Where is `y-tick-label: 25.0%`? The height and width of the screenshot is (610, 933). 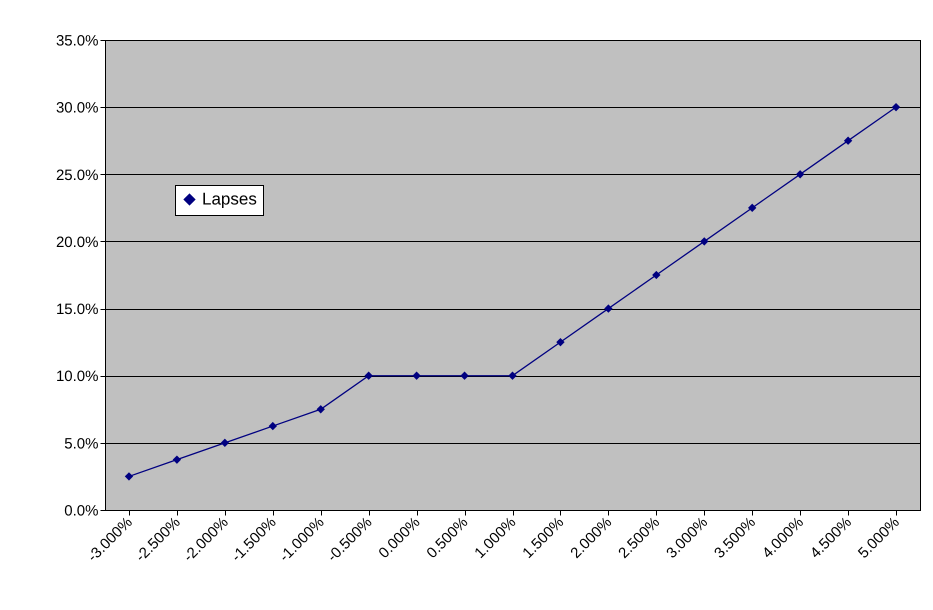
y-tick-label: 25.0% is located at coordinates (77, 175).